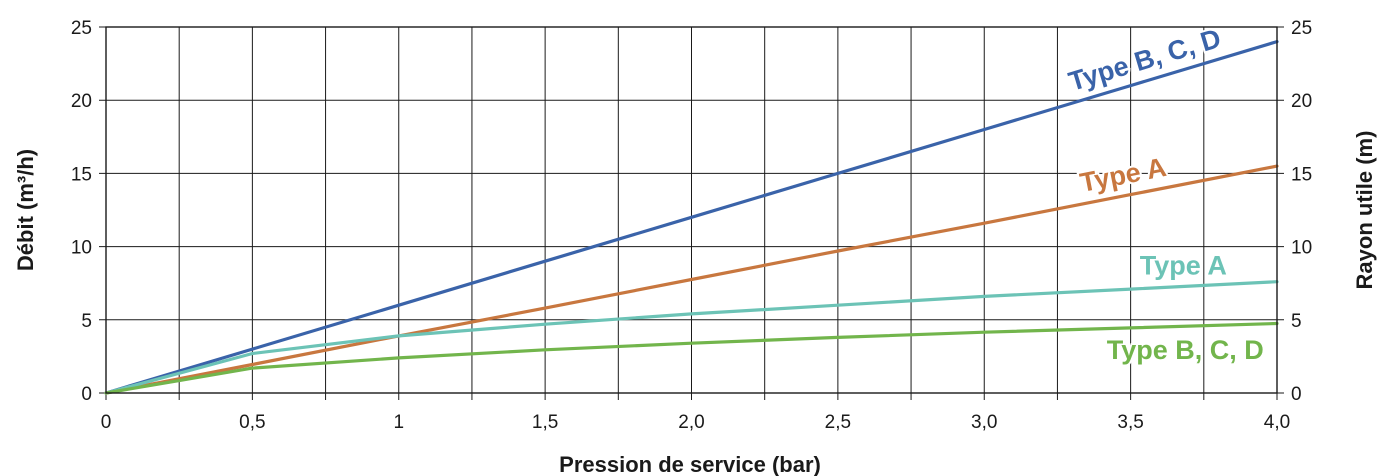 The image size is (1397, 476). Describe the element at coordinates (1301, 174) in the screenshot. I see `y2-tick-label: 15` at that location.